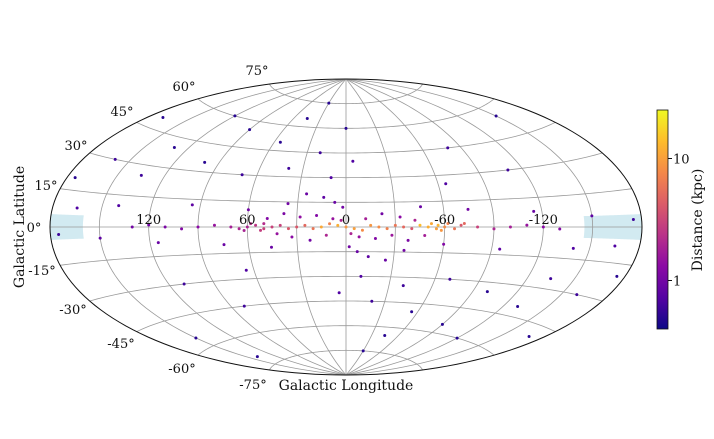 The image size is (714, 439). I want to click on lon-tick-label: 0, so click(346, 220).